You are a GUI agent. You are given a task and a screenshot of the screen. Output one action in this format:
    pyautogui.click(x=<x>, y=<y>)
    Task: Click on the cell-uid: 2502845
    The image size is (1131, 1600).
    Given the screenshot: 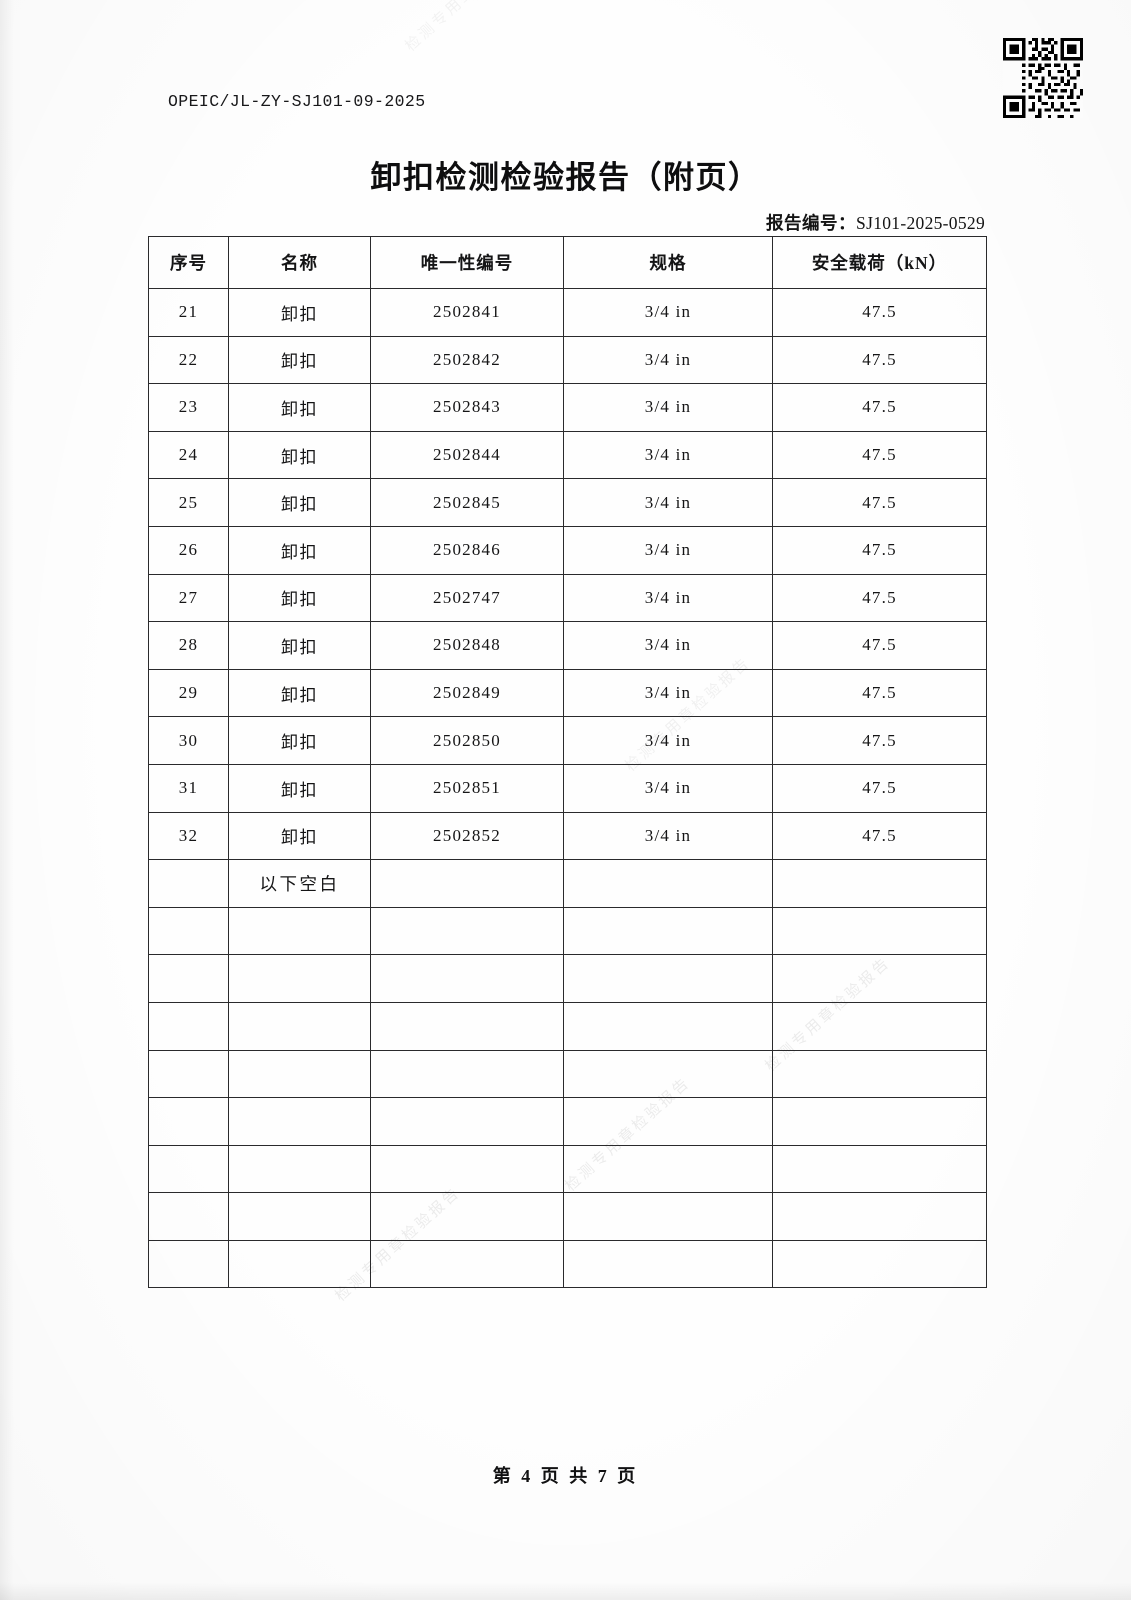 What is the action you would take?
    pyautogui.click(x=467, y=502)
    